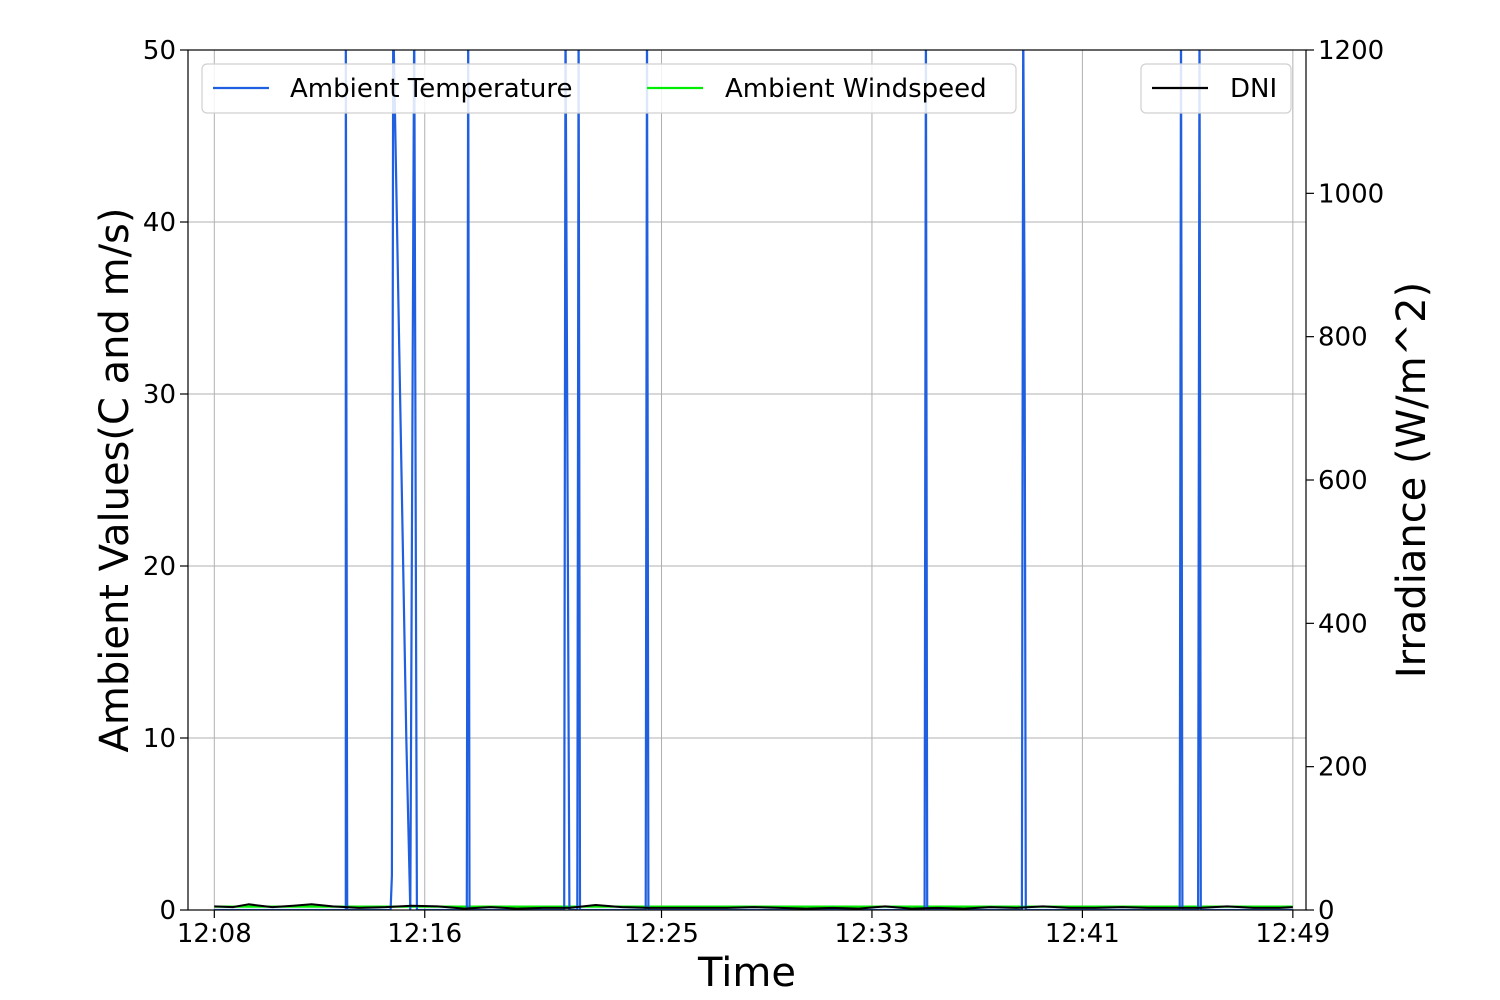  Describe the element at coordinates (431, 89) in the screenshot. I see `legend-label-temperature: Ambient Temperature` at that location.